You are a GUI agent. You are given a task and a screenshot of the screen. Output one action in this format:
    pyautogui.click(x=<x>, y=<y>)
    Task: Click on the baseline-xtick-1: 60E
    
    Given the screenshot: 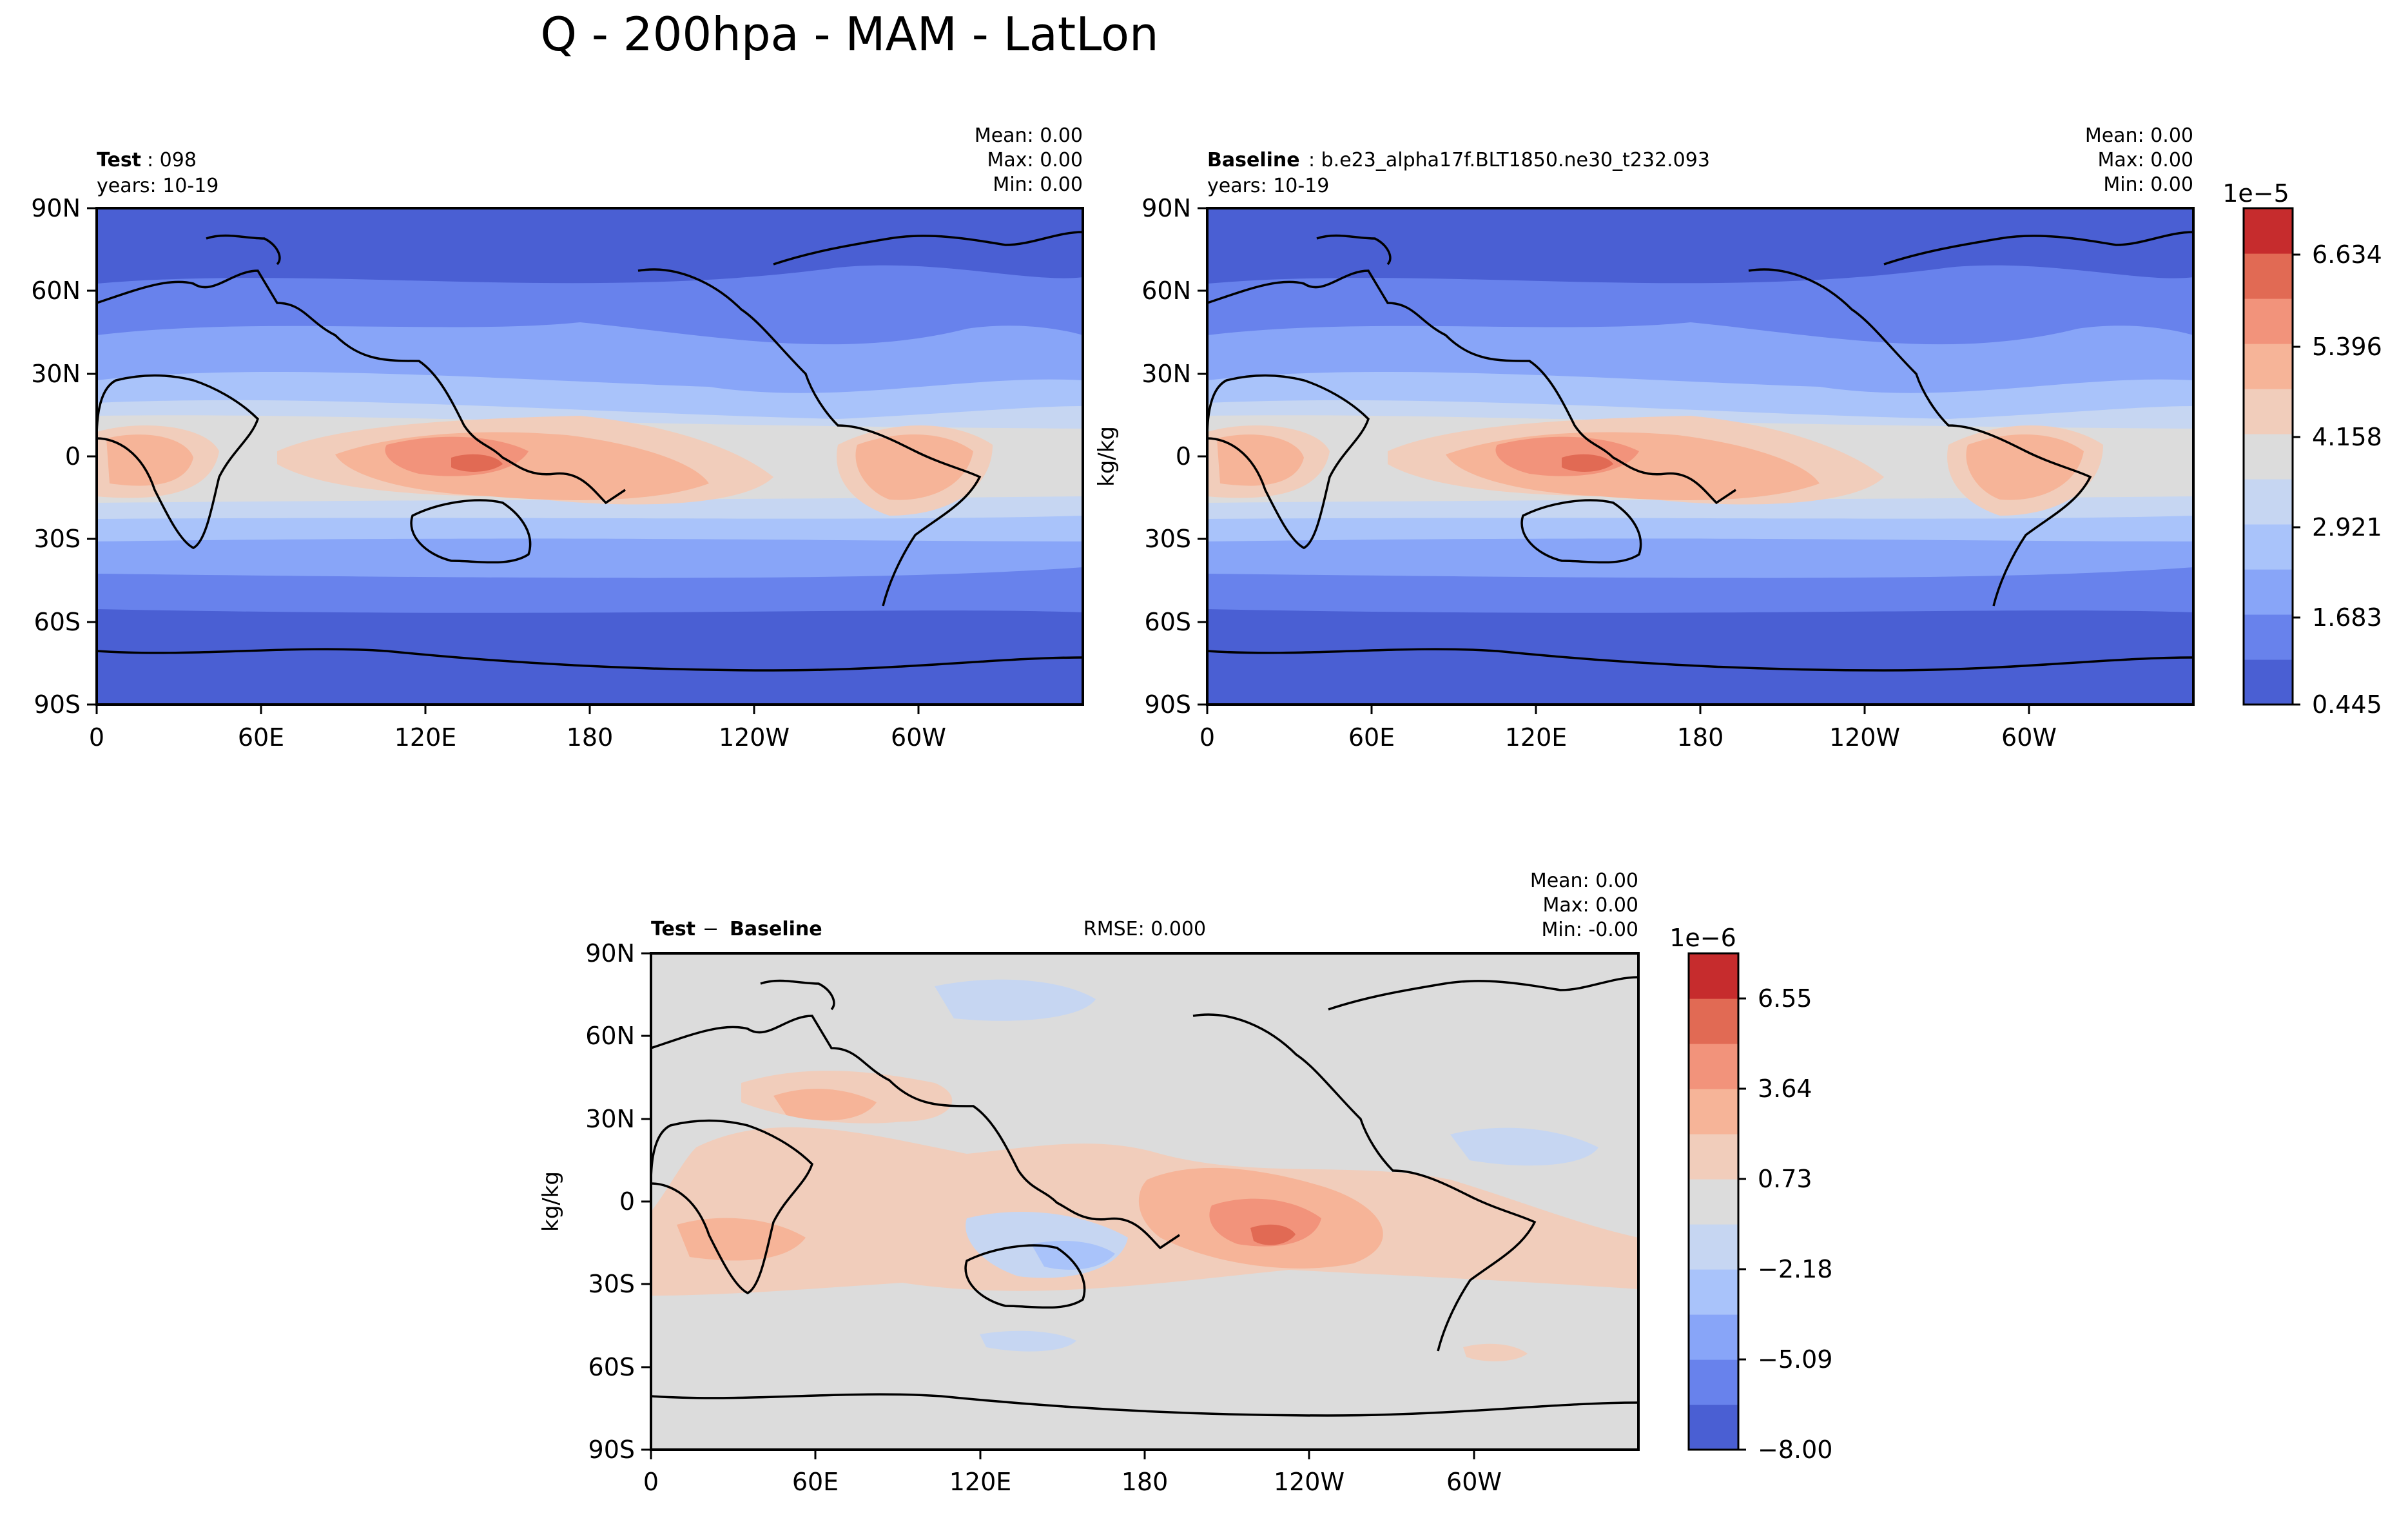 What is the action you would take?
    pyautogui.click(x=1371, y=737)
    